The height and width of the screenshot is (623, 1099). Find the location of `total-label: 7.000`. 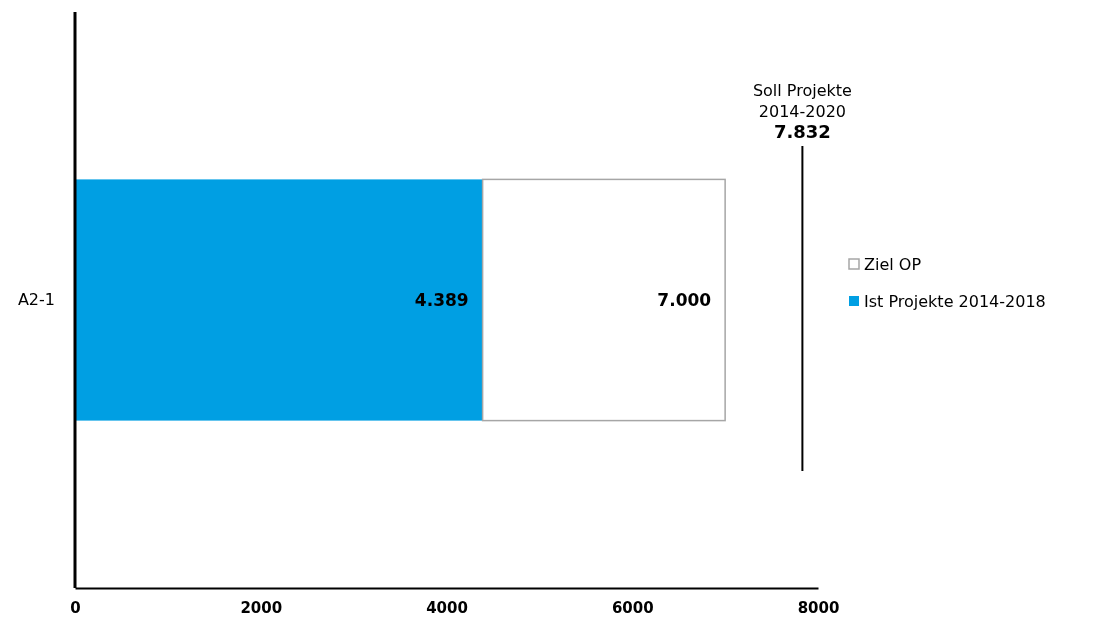

total-label: 7.000 is located at coordinates (684, 299).